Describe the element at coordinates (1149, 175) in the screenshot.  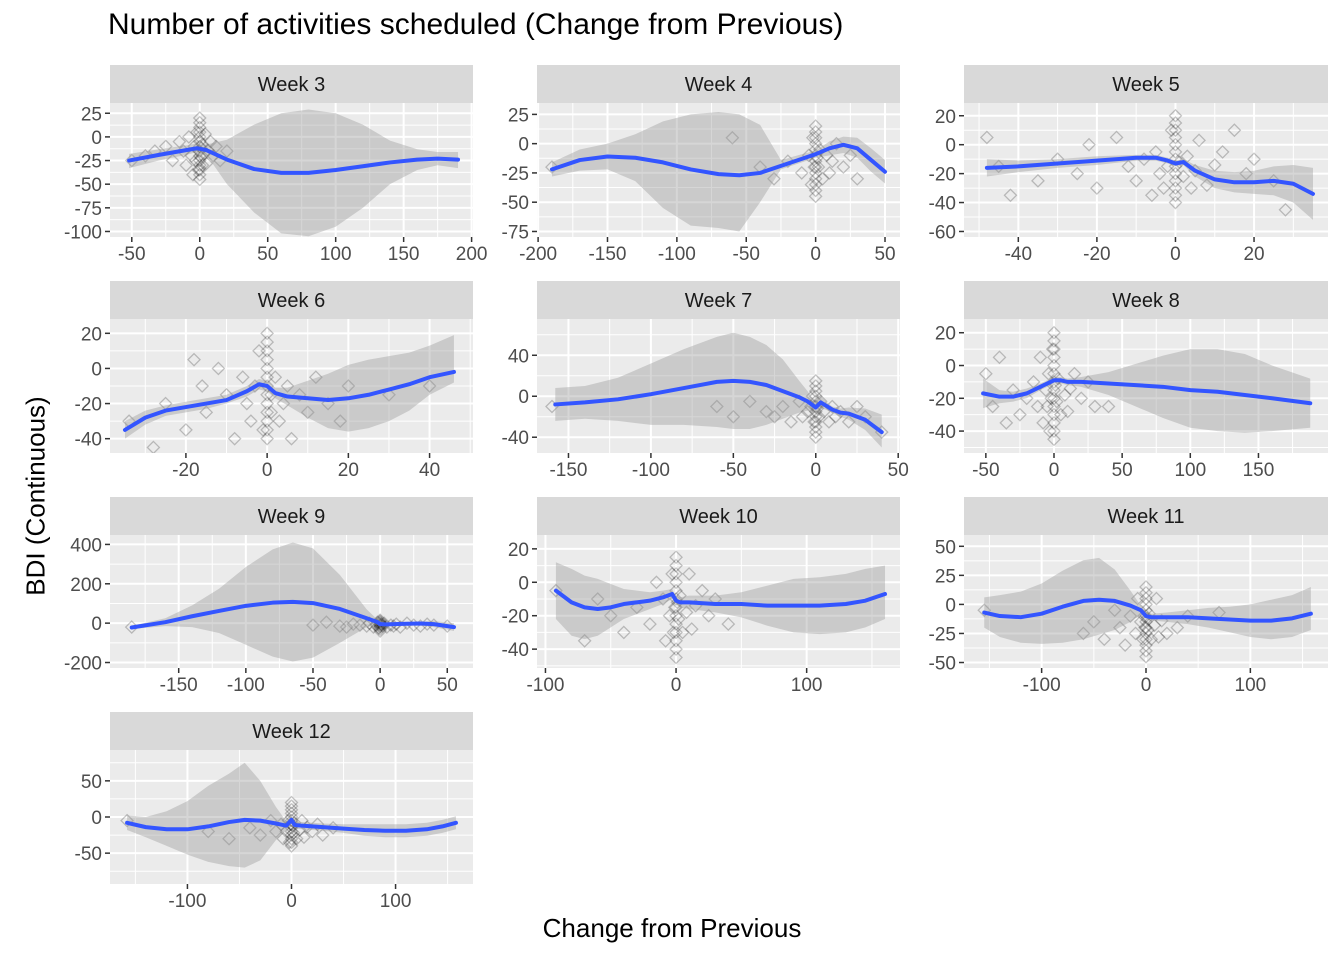
I see `smooth-line` at that location.